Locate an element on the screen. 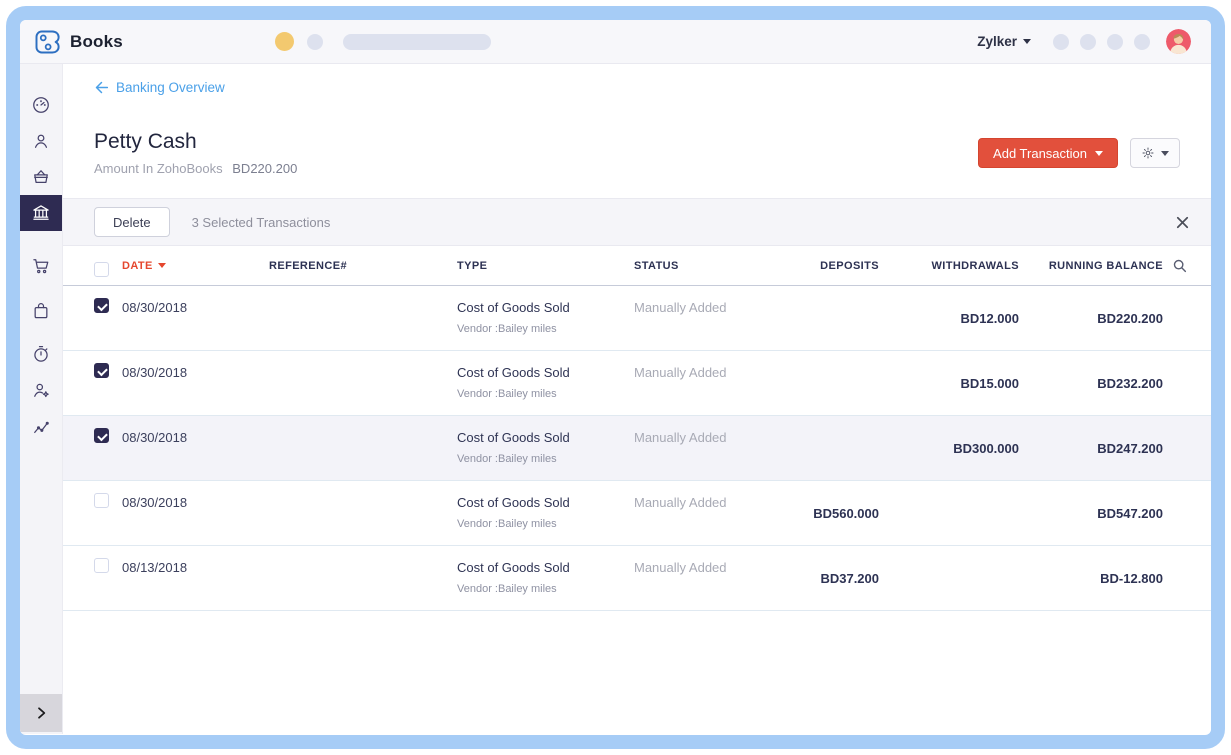 The height and width of the screenshot is (755, 1231). account-amount: Amount In ZohoBooks BD220.200 is located at coordinates (195, 168).